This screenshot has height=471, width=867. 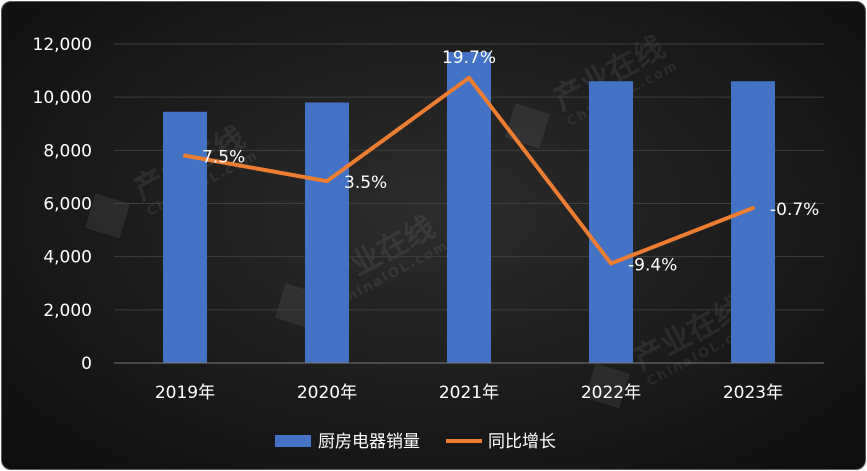 What do you see at coordinates (67, 151) in the screenshot?
I see `y-tick-label: 8,000` at bounding box center [67, 151].